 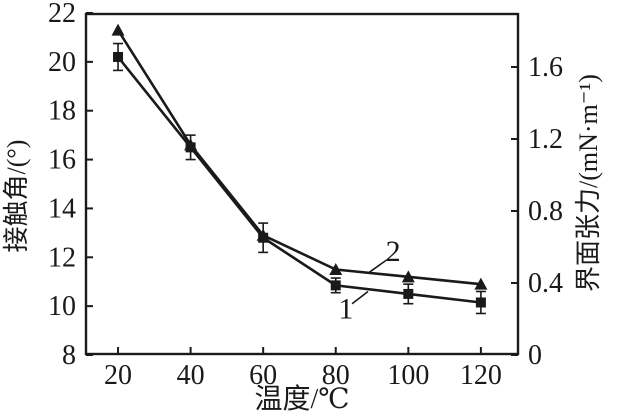 I want to click on left-tick-label: 8, so click(x=69, y=355).